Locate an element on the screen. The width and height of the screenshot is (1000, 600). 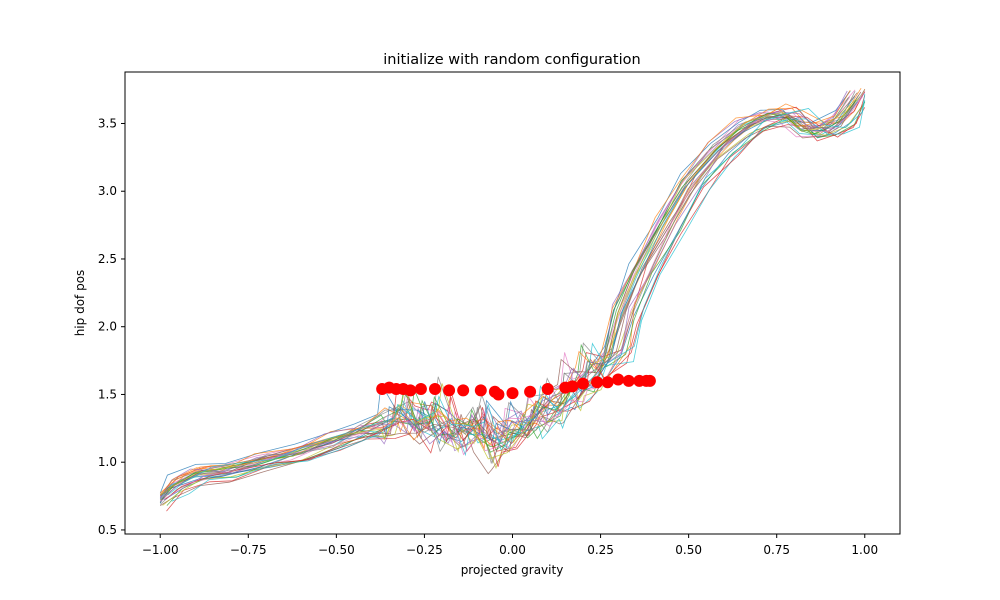
y-tick-label: 3.0 is located at coordinates (107, 191).